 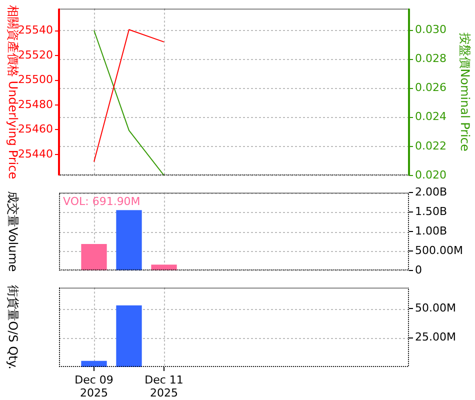 I want to click on y-tick-label: 25540, so click(x=35, y=30).